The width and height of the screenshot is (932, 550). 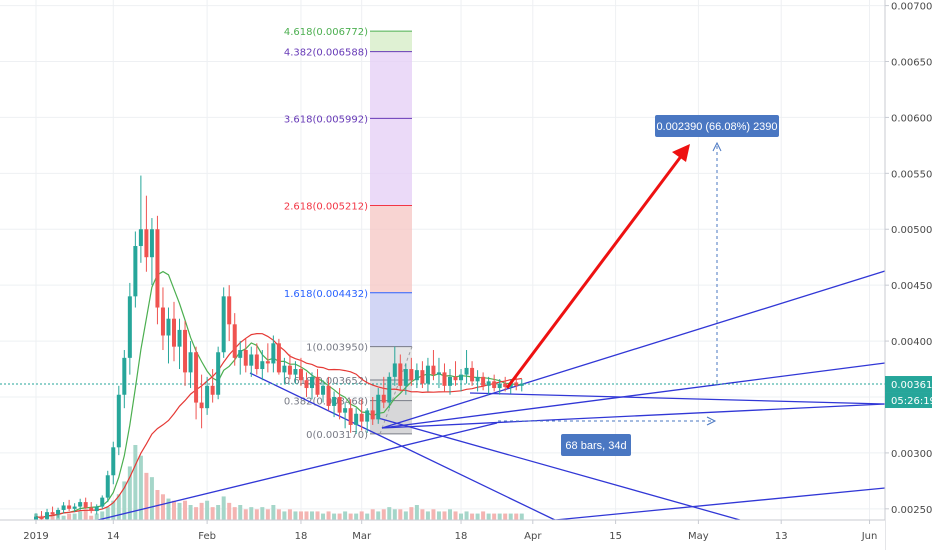 I want to click on trend-line-ascending, so click(x=297, y=471).